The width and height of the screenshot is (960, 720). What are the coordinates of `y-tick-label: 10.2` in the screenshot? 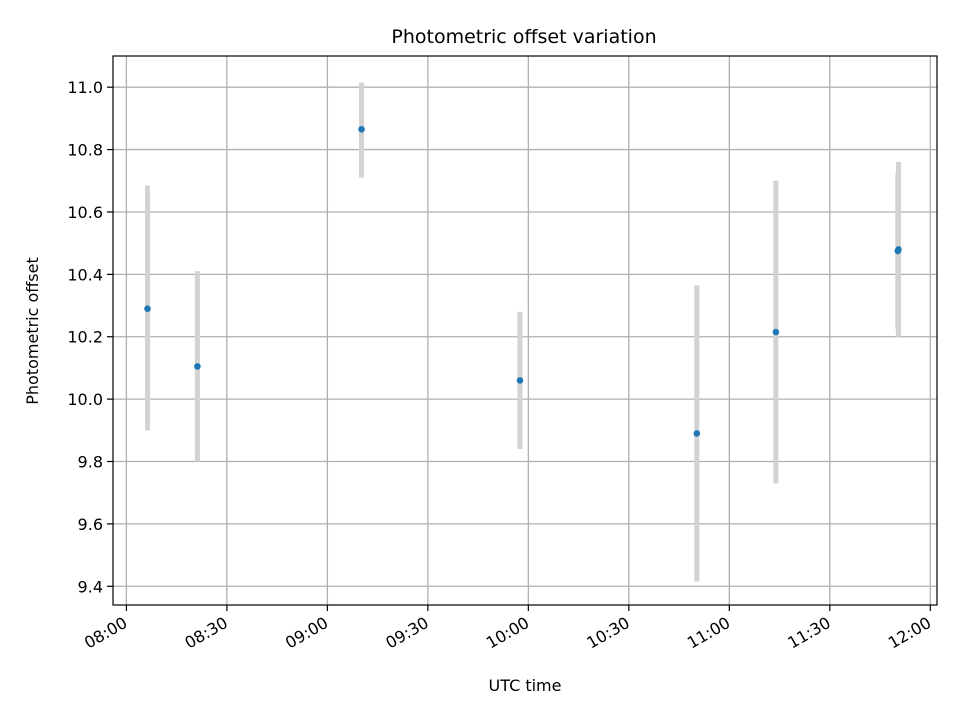 It's located at (85, 337).